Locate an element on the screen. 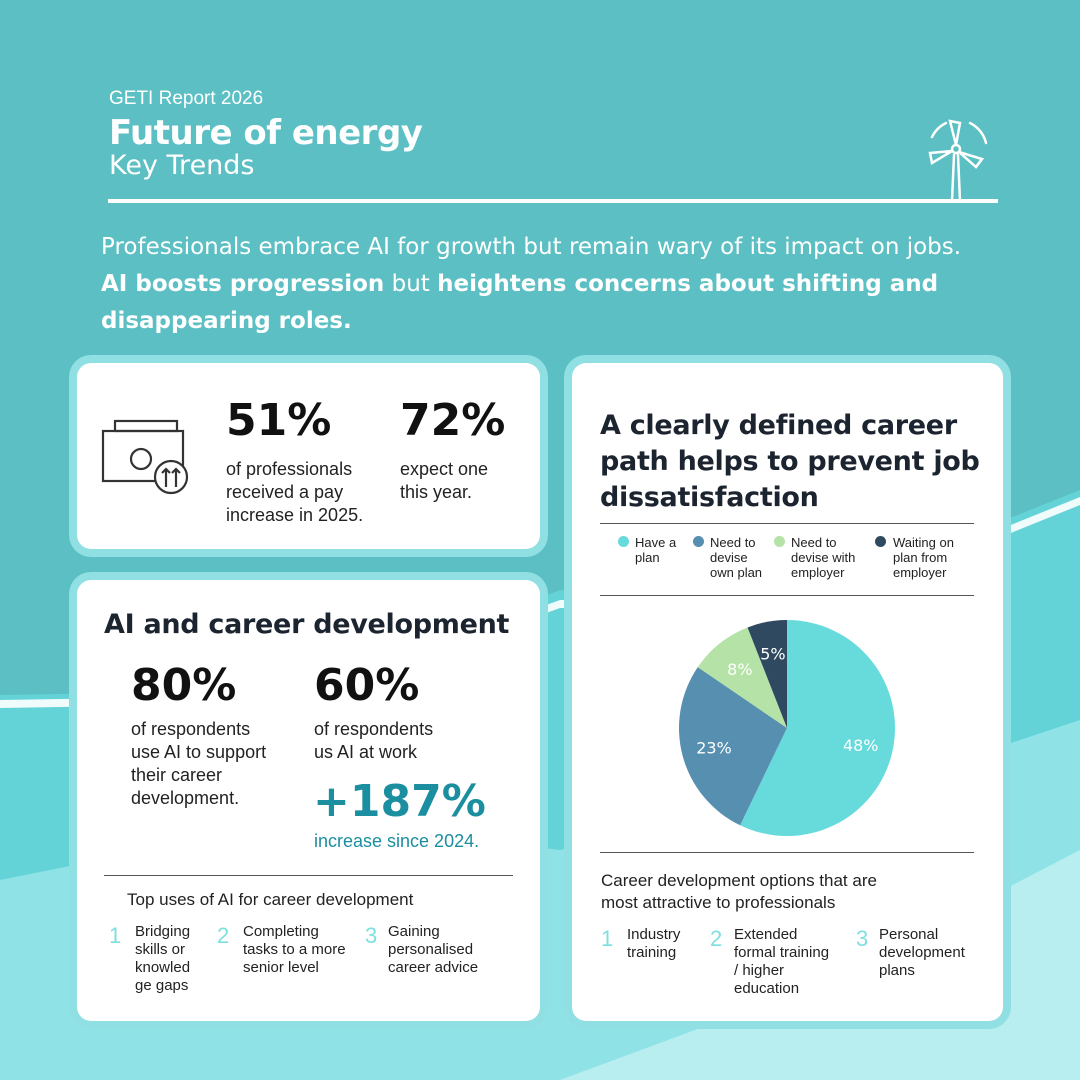  pie-slice-label: 5% is located at coordinates (772, 654).